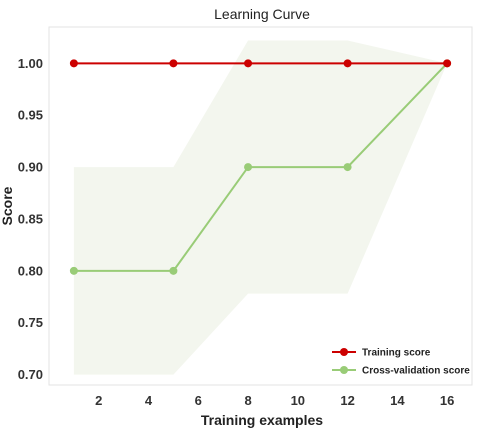 This screenshot has width=480, height=433. I want to click on y-tick-label: 1.00, so click(30, 63).